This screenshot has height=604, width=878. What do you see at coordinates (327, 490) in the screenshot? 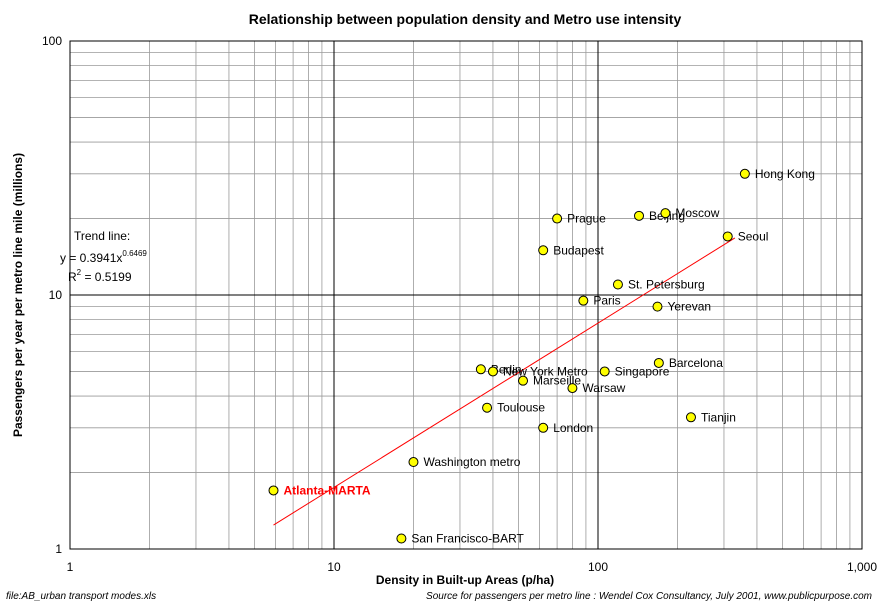
I see `data-point-label: Atlanta-MARTA` at bounding box center [327, 490].